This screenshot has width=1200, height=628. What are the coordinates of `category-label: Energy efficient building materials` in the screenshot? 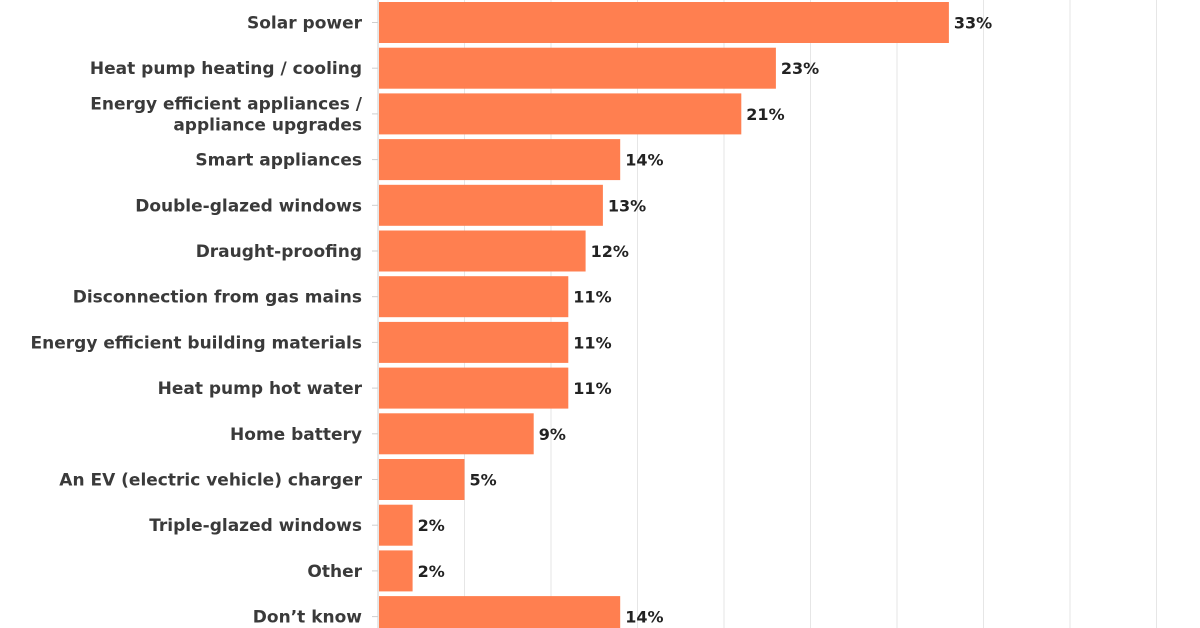 It's located at (196, 343).